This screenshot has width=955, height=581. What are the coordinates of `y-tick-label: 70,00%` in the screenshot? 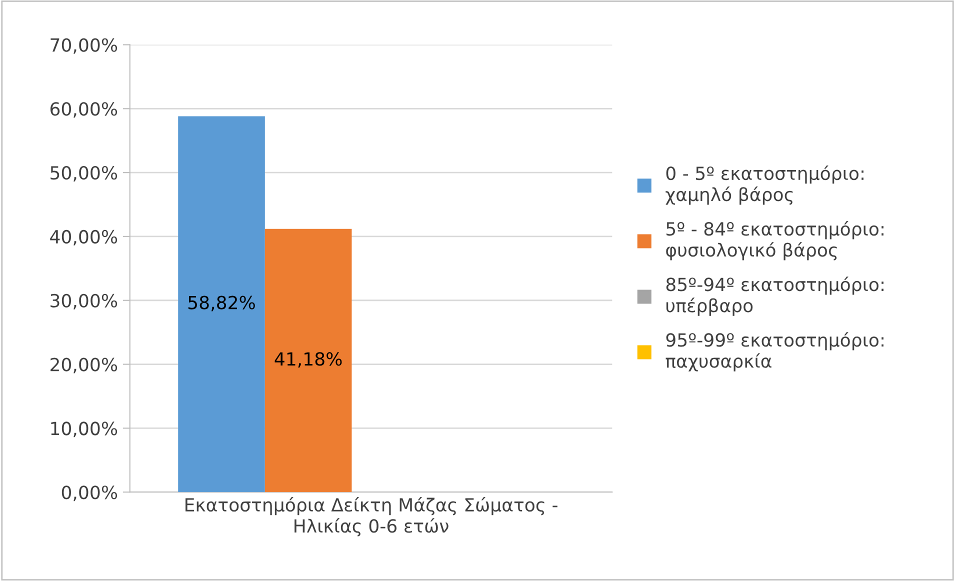 It's located at (84, 46).